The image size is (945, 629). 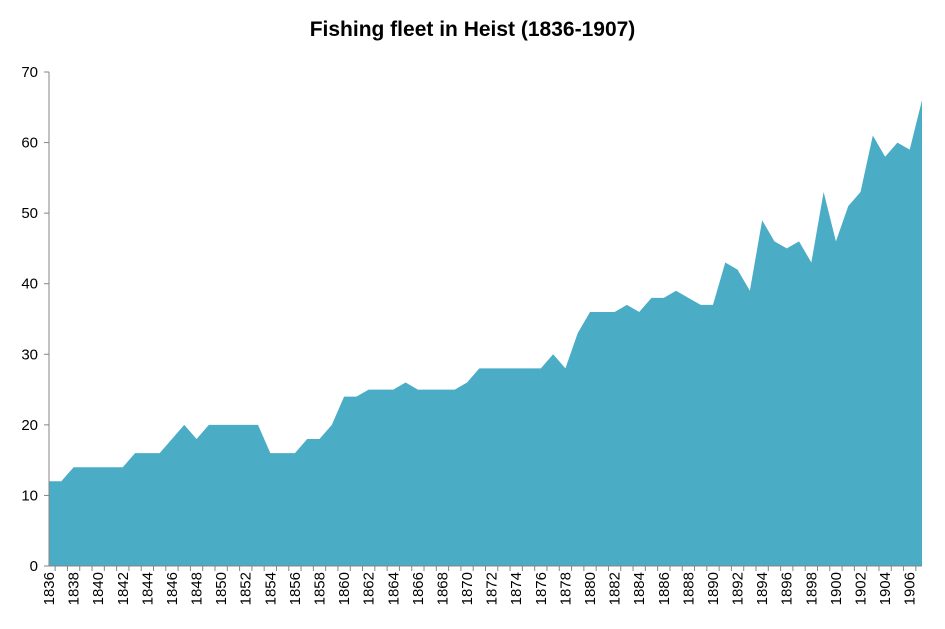 What do you see at coordinates (320, 588) in the screenshot?
I see `x-tick-label: 1858` at bounding box center [320, 588].